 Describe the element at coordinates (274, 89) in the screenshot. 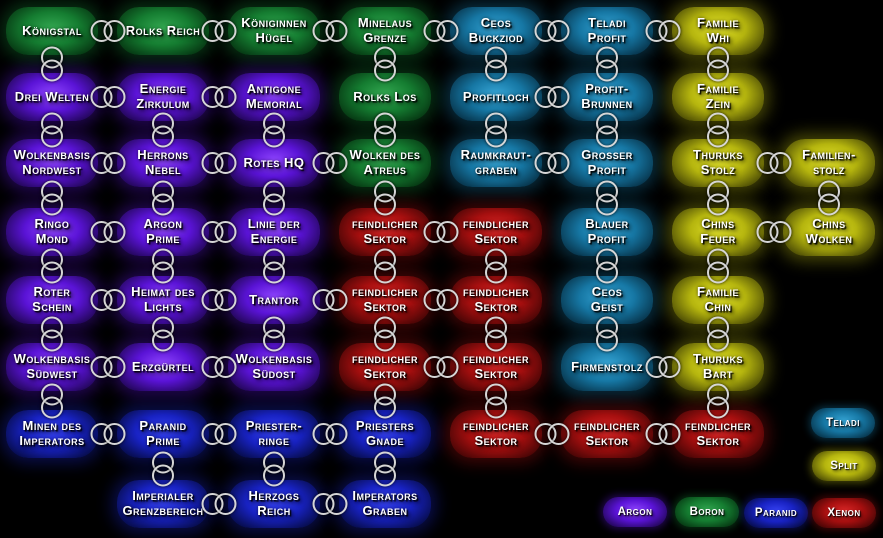

I see `sector-label: Antigone` at that location.